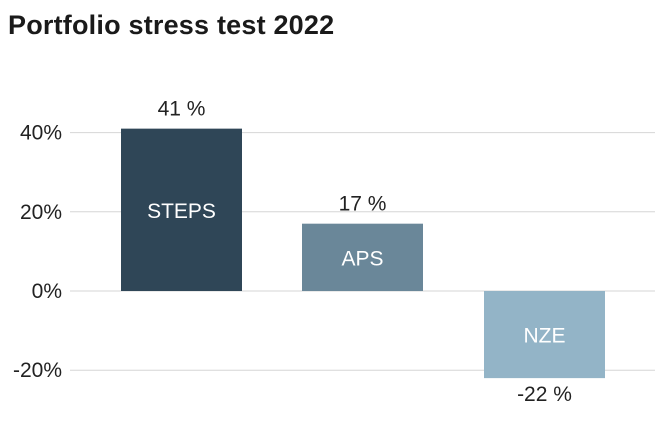  I want to click on y-tick-label: 20%, so click(41, 212).